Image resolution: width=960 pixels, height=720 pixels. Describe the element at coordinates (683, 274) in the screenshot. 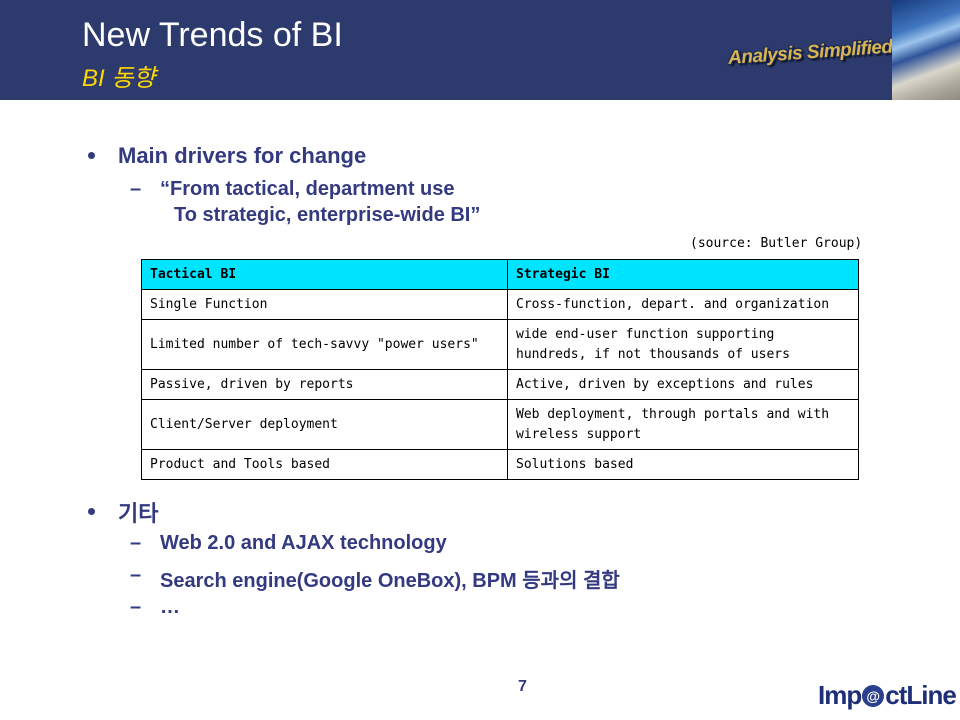

I see `header-strategic-bi: Strategic BI` at that location.